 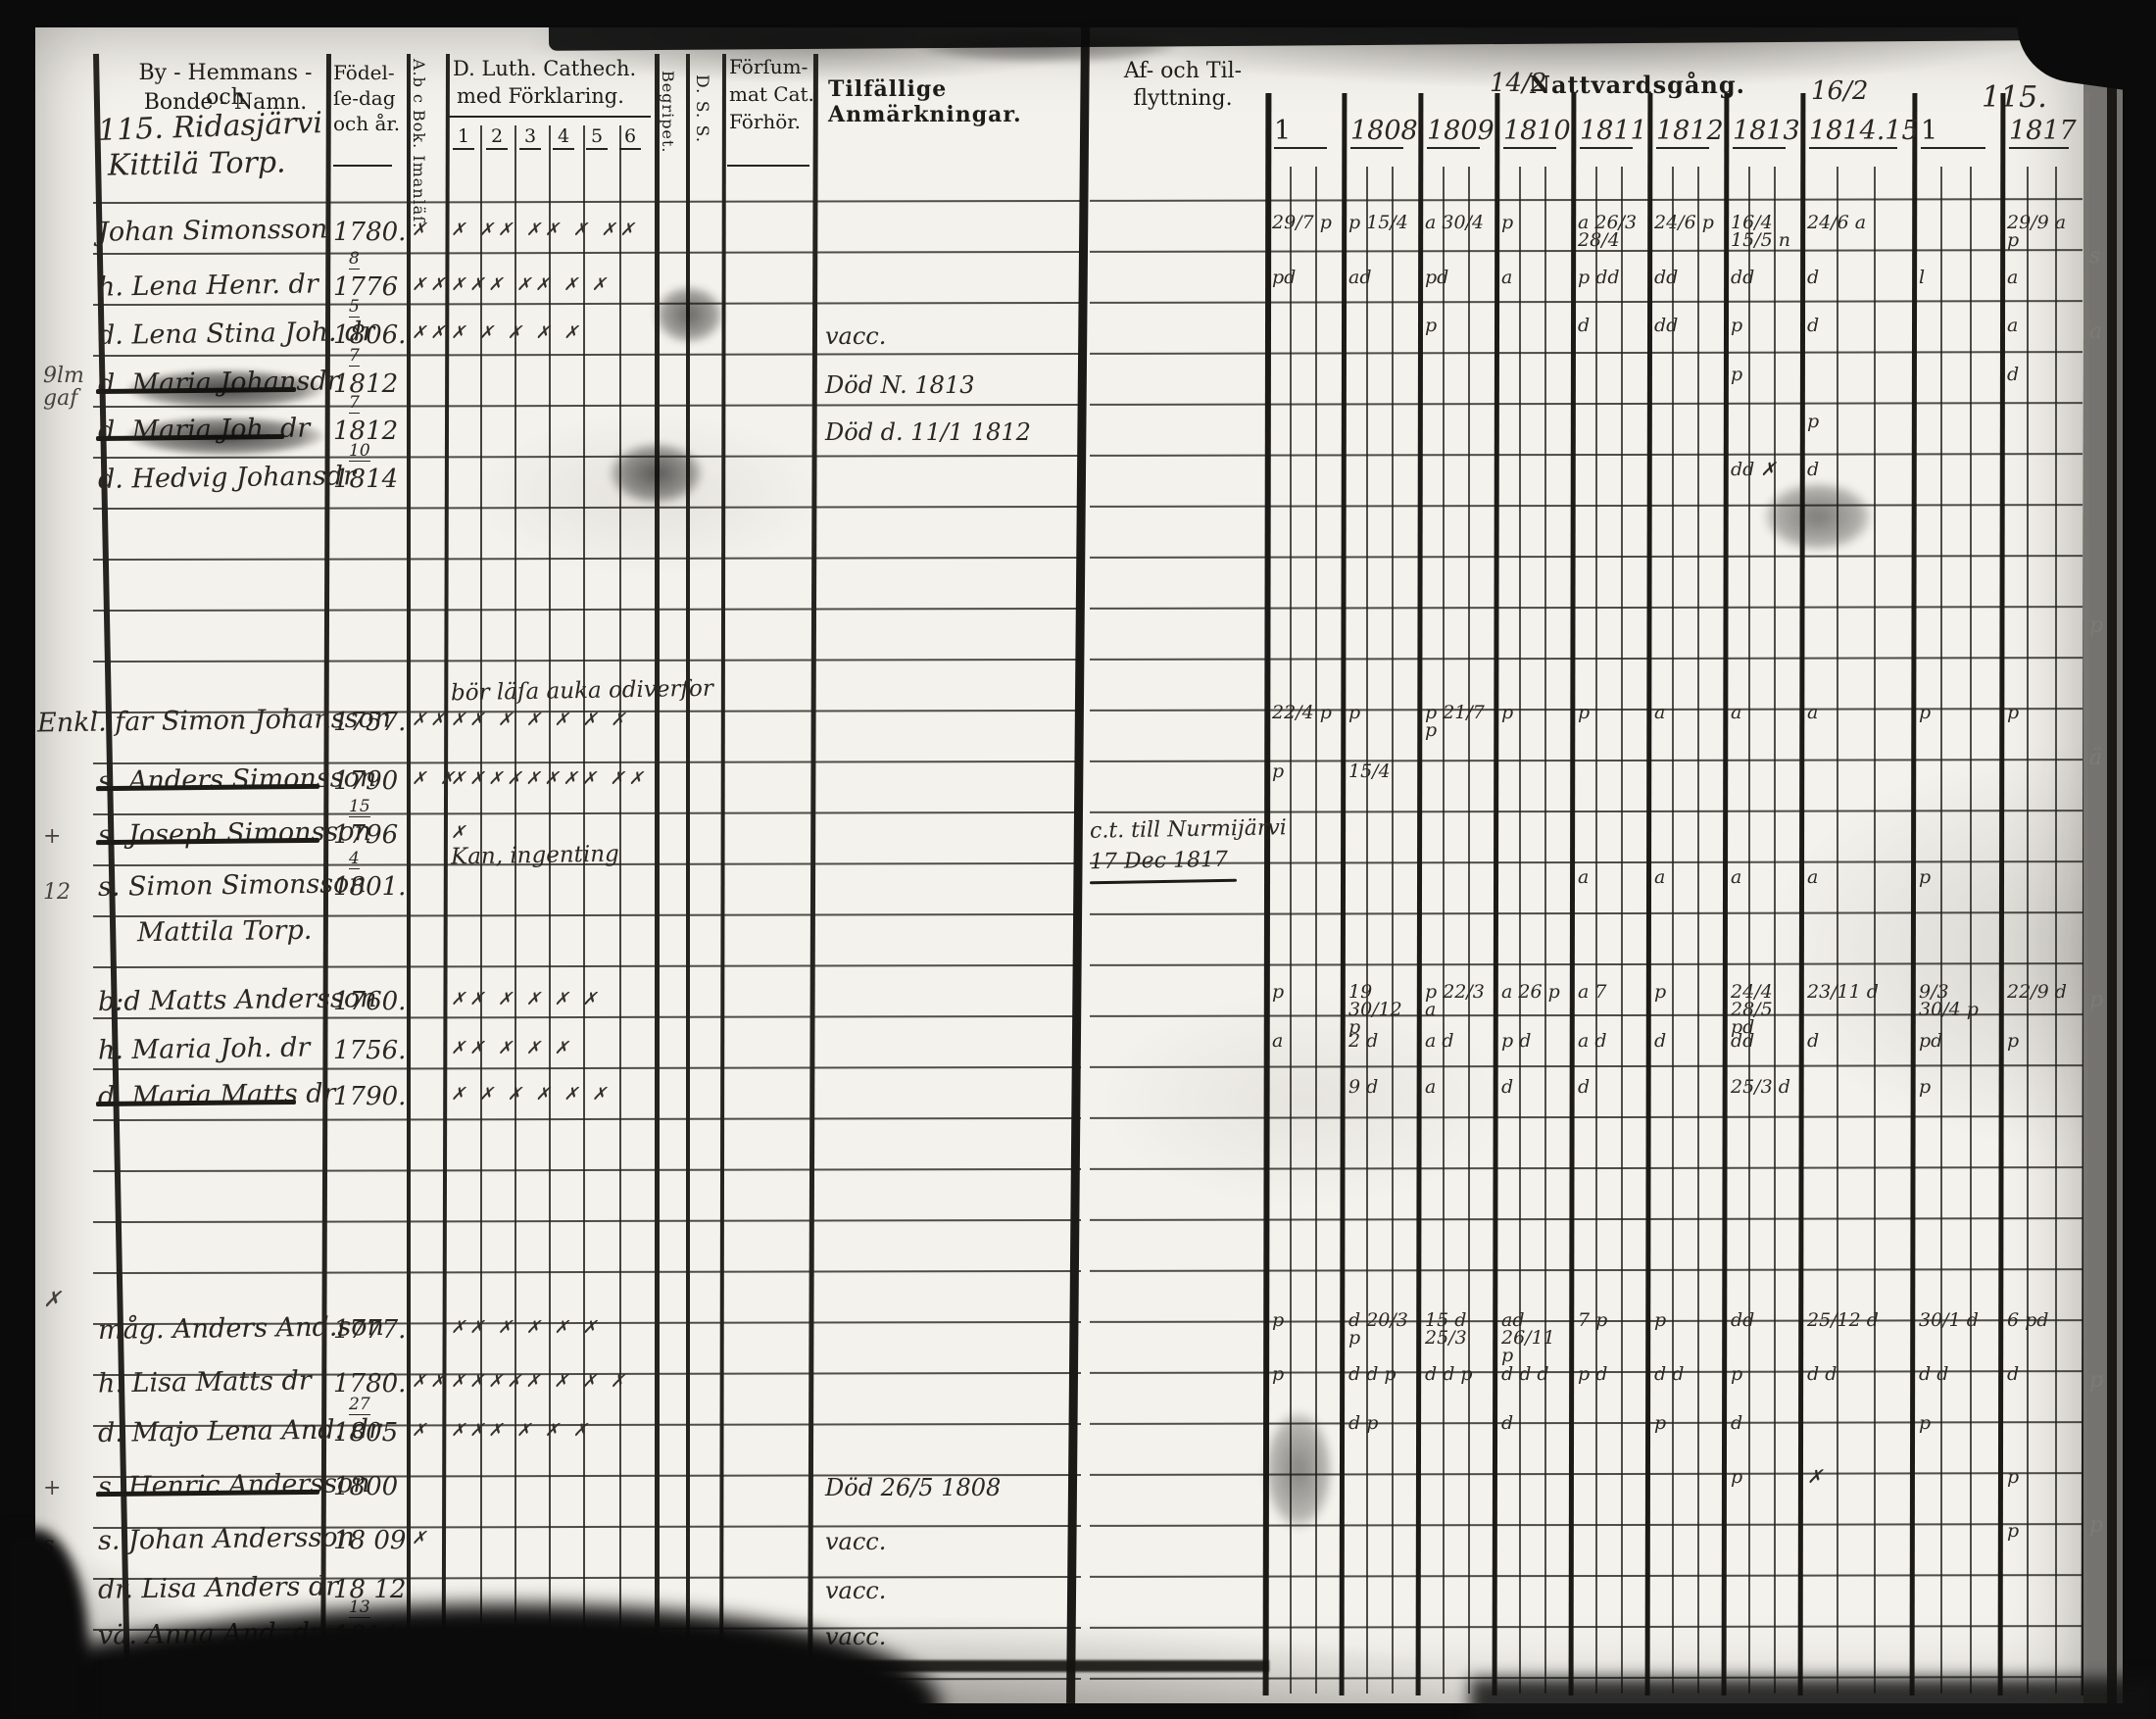 I want to click on handwritten-village-title-line2: Kittilä Torp., so click(x=196, y=164).